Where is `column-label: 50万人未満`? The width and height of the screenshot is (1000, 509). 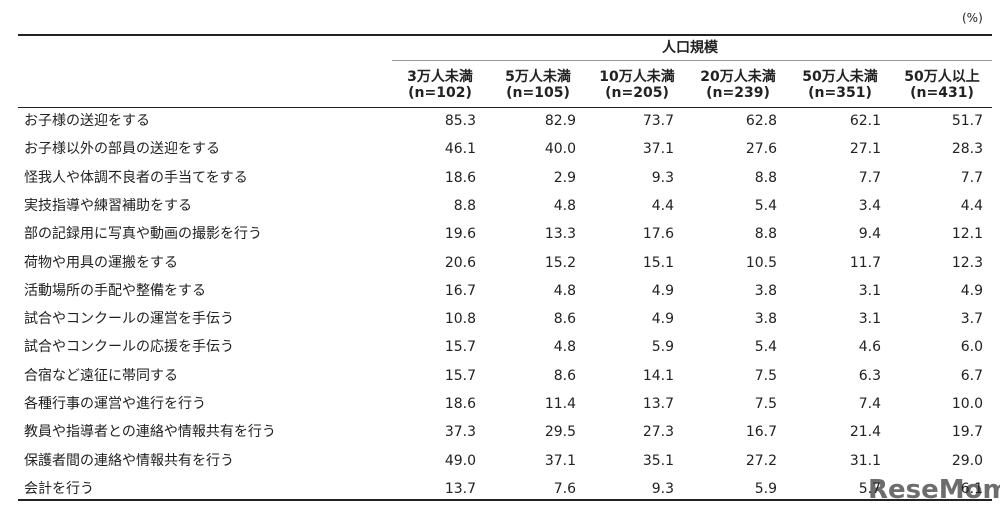 column-label: 50万人未満 is located at coordinates (840, 77).